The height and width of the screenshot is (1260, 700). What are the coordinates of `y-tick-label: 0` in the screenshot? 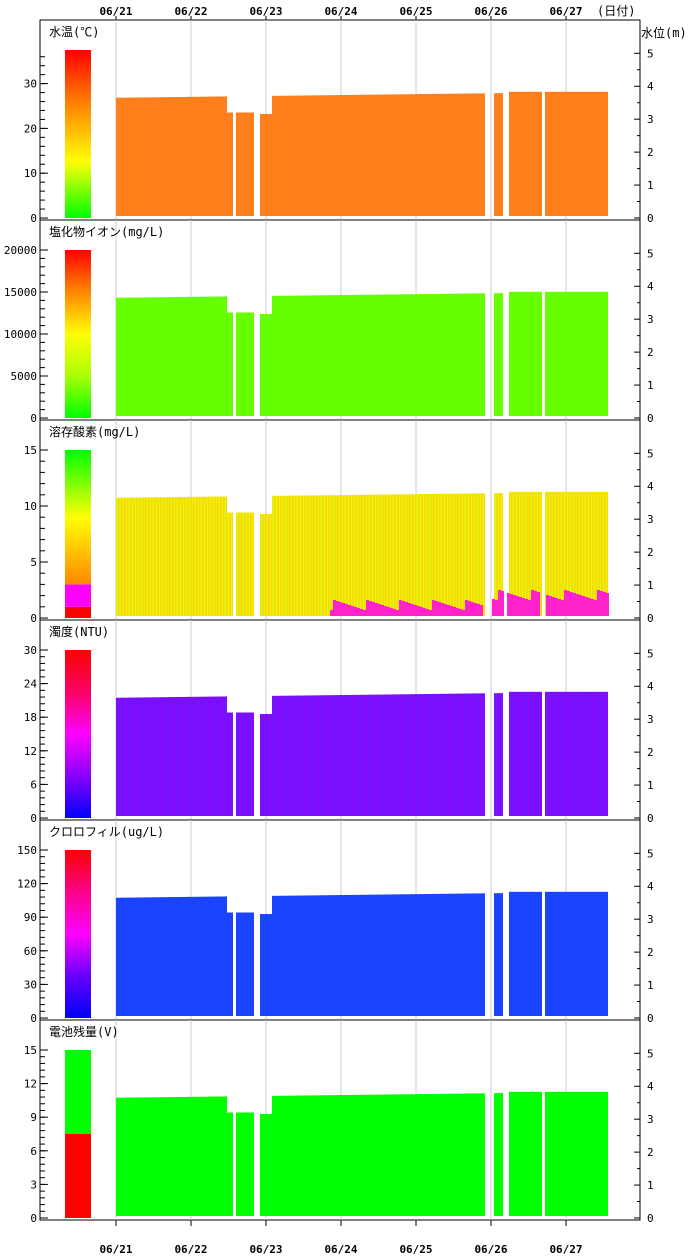 It's located at (33, 618).